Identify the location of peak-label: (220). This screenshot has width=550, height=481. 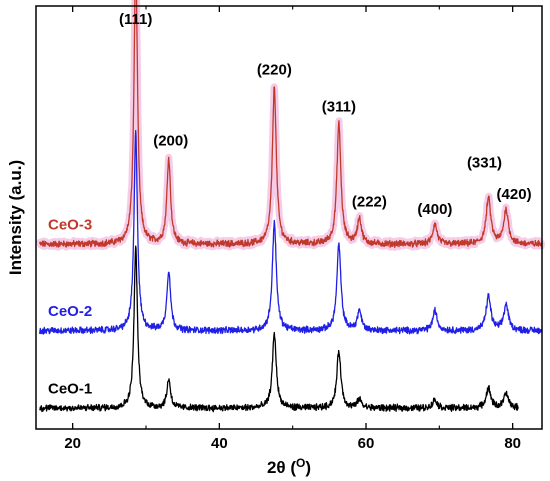
(274, 70).